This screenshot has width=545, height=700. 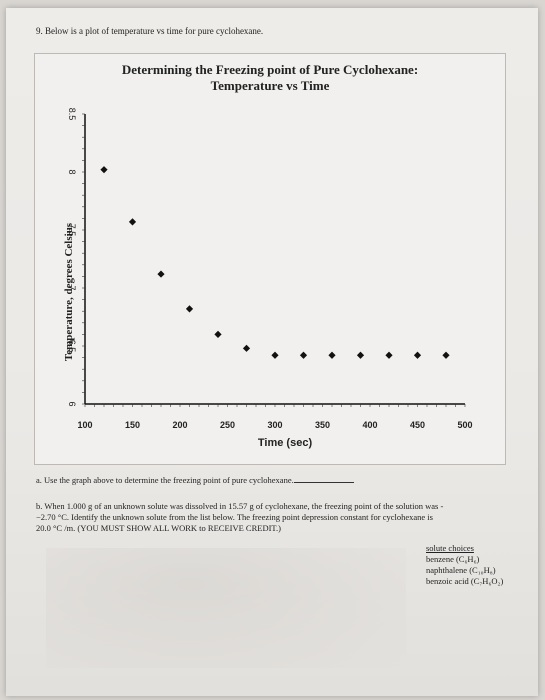 What do you see at coordinates (72, 287) in the screenshot?
I see `y-tick-label: 7` at bounding box center [72, 287].